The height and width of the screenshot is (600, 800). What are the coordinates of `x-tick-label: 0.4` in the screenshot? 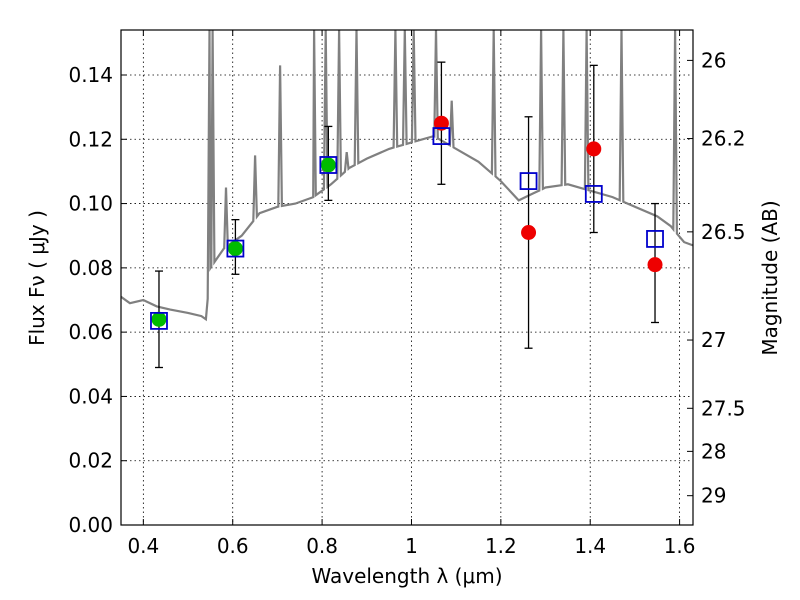 It's located at (143, 546).